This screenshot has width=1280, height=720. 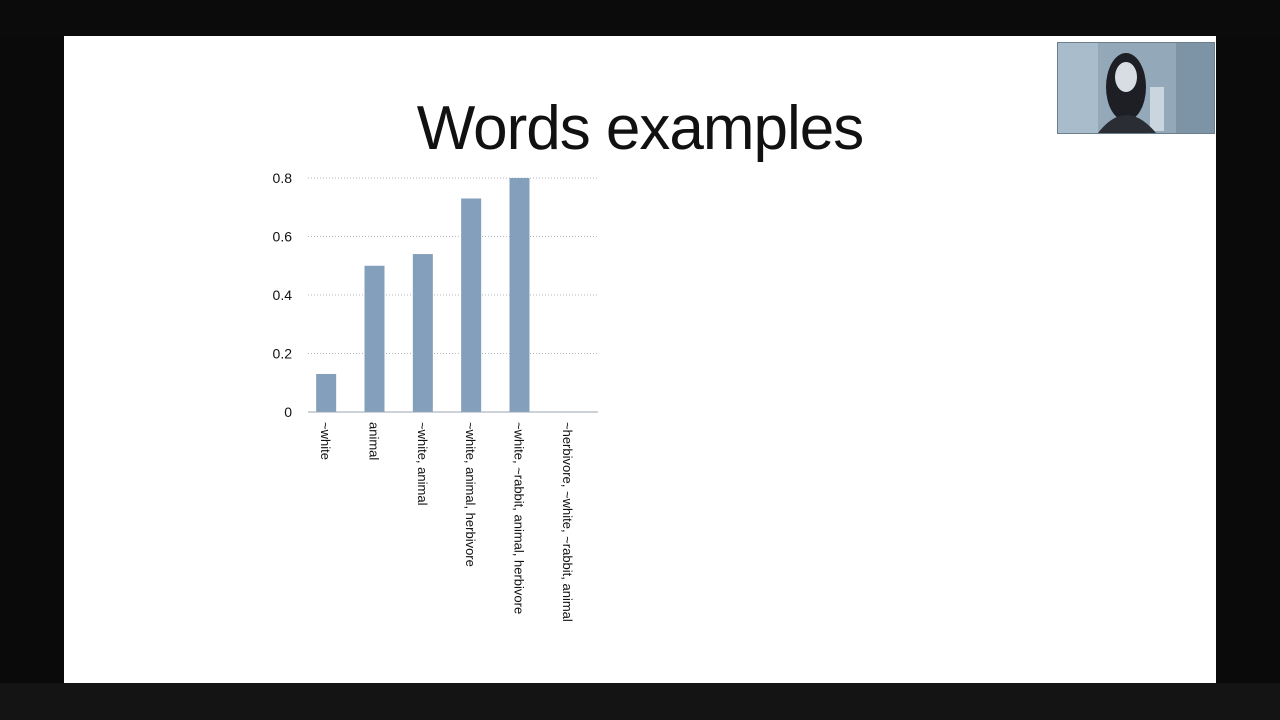 What do you see at coordinates (374, 441) in the screenshot?
I see `x-tick-label: animal` at bounding box center [374, 441].